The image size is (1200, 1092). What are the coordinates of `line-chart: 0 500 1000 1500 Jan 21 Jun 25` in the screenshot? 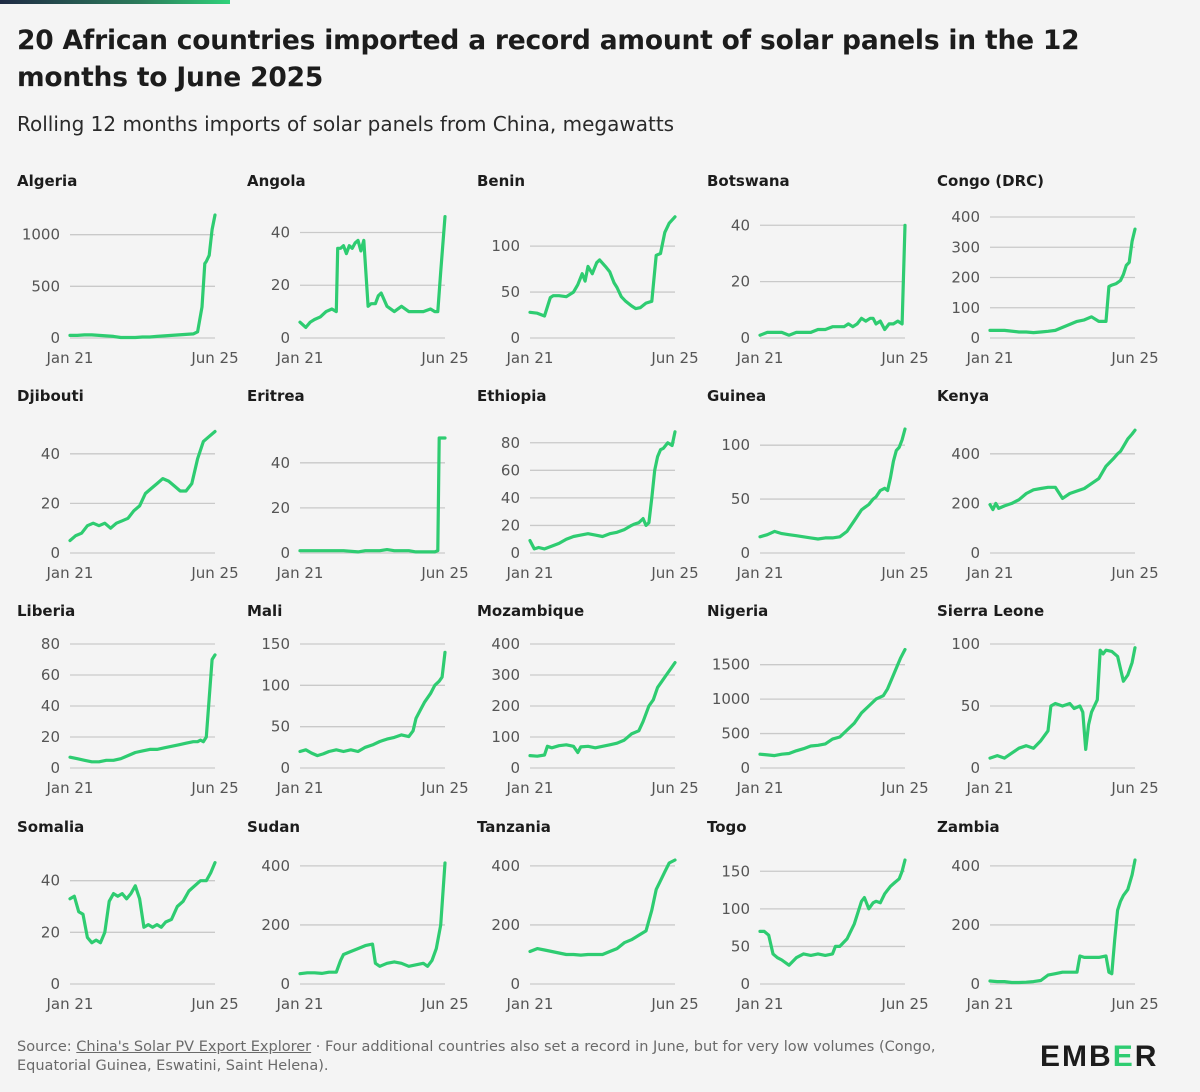 It's located at (820, 722).